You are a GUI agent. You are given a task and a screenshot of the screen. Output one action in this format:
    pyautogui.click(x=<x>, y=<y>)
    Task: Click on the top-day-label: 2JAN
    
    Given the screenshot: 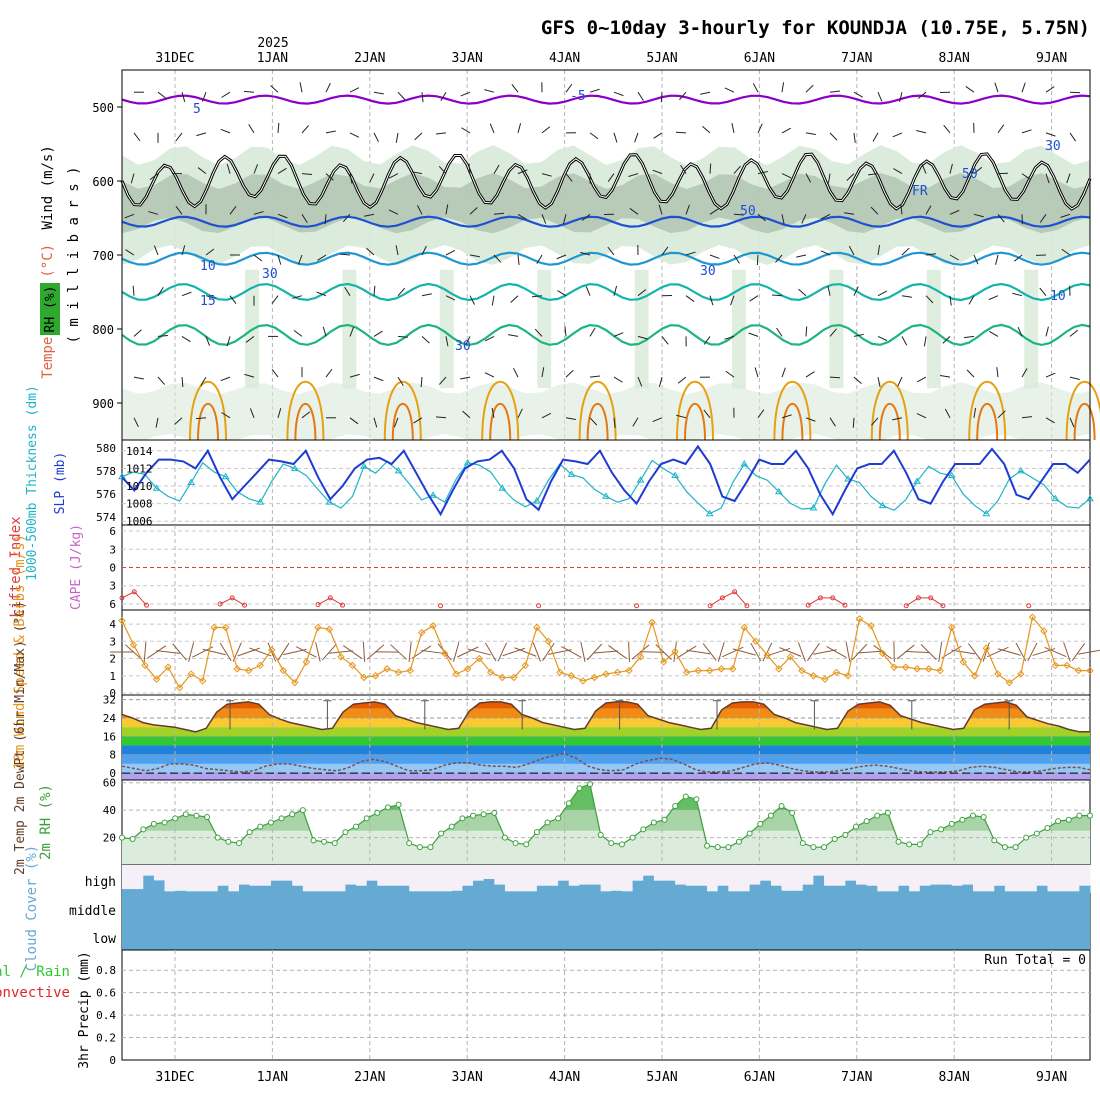 What is the action you would take?
    pyautogui.click(x=369, y=58)
    